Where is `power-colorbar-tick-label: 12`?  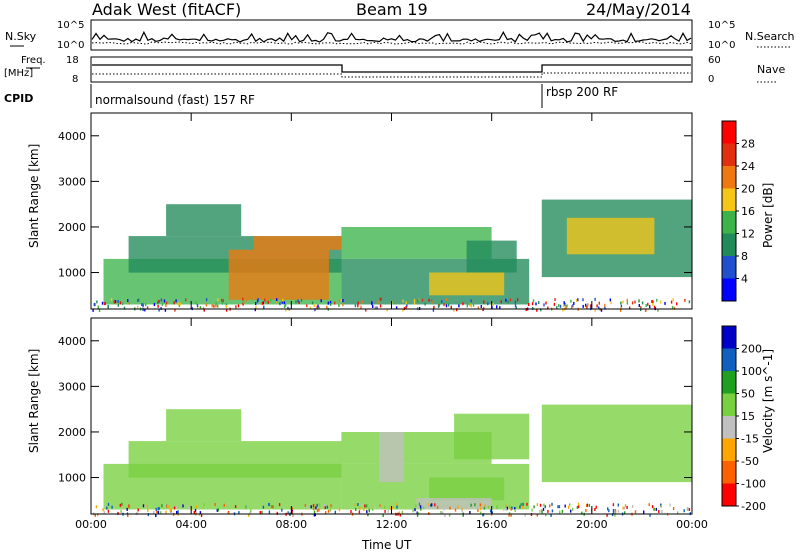
power-colorbar-tick-label: 12 is located at coordinates (748, 234).